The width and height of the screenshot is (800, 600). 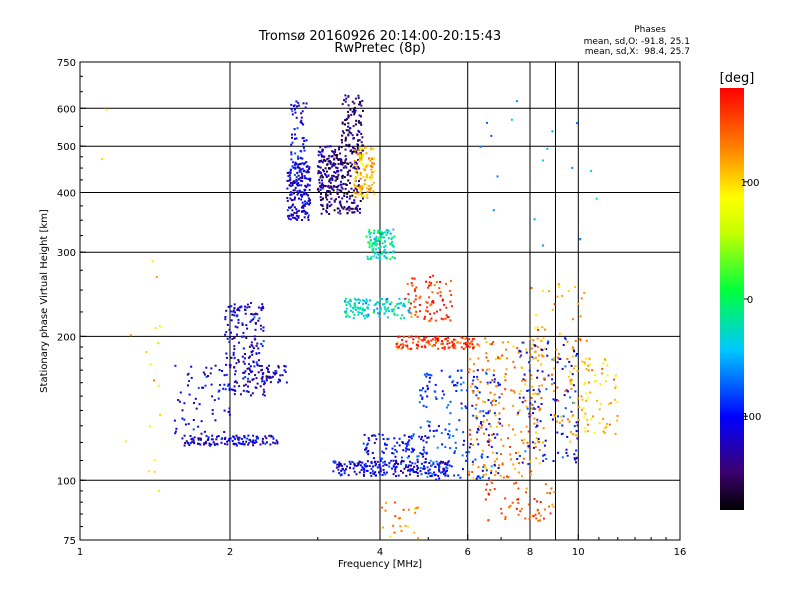 I want to click on colorbar-tick-label: 0, so click(x=750, y=300).